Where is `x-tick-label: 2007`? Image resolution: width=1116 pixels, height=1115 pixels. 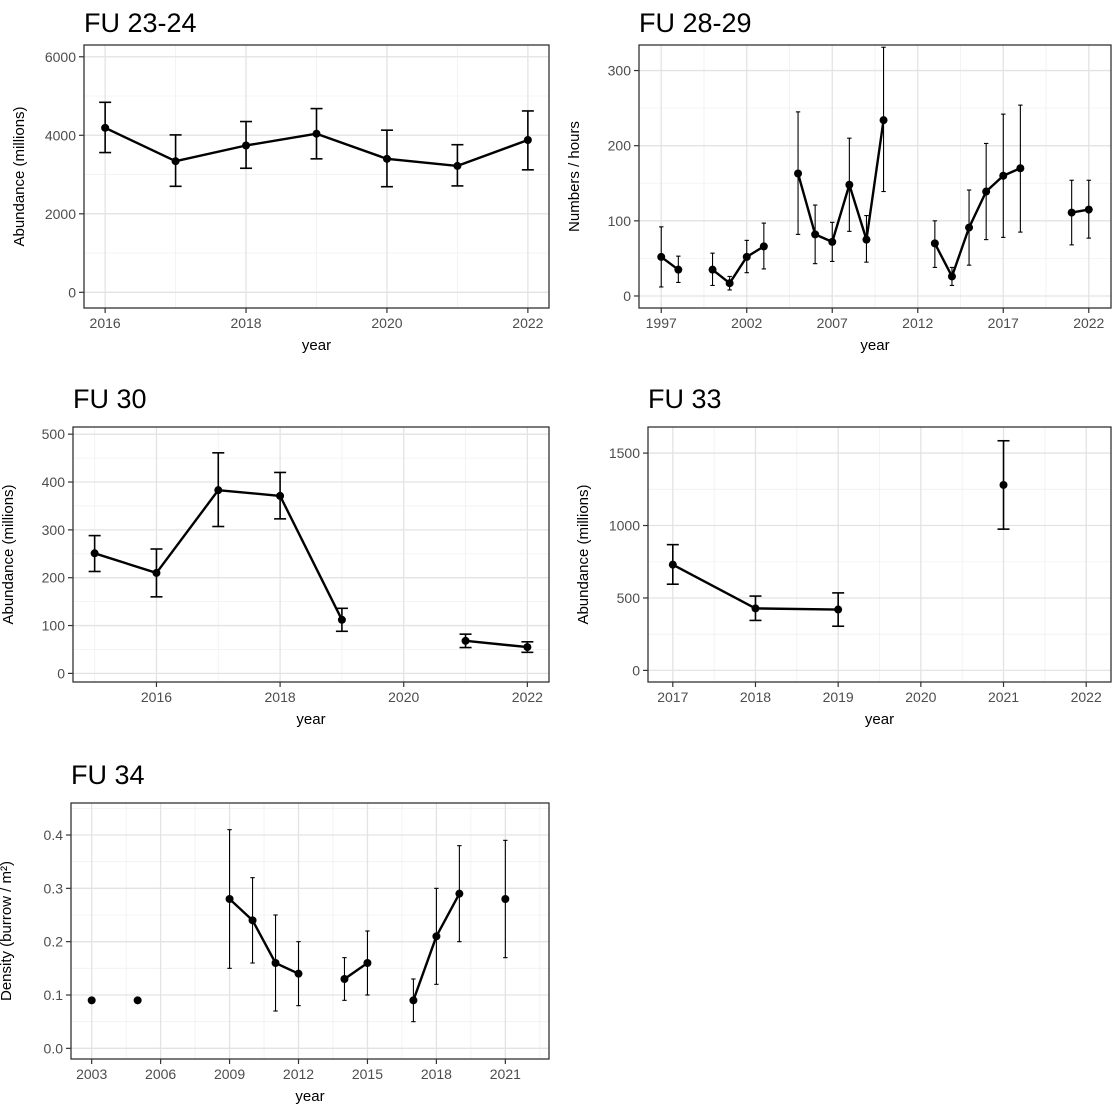 x-tick-label: 2007 is located at coordinates (832, 323).